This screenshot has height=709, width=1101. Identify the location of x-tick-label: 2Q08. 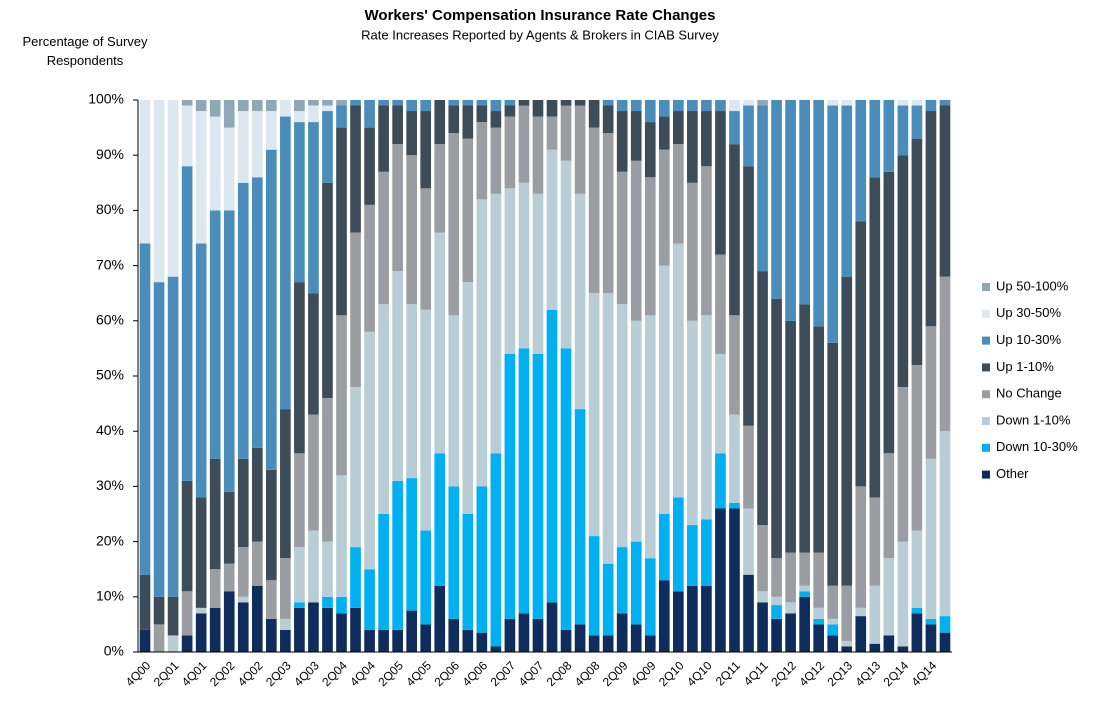
(559, 673).